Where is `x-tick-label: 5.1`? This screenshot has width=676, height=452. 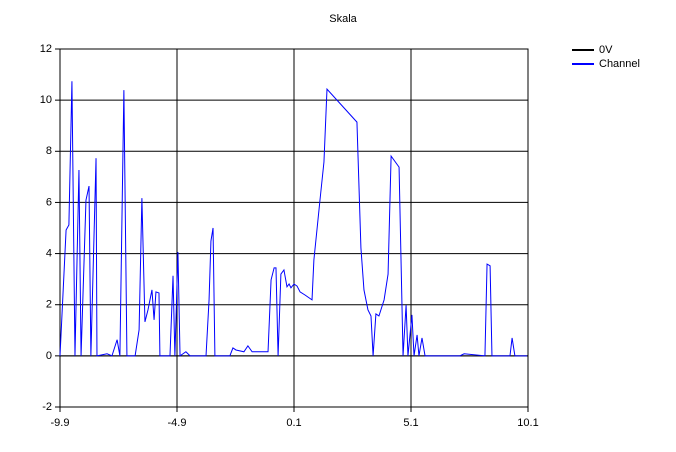 x-tick-label: 5.1 is located at coordinates (410, 423).